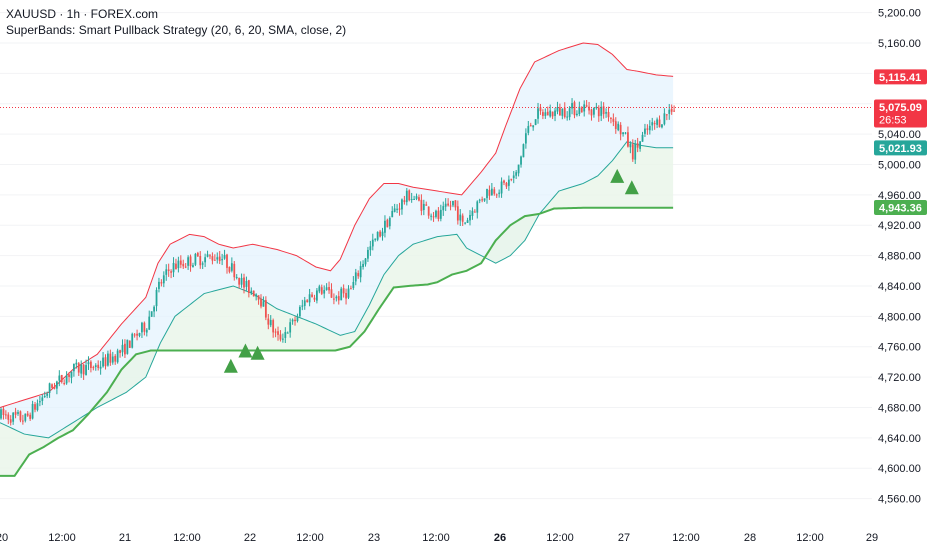 The height and width of the screenshot is (550, 932). I want to click on price-tick-label: 4,800.00, so click(899, 317).